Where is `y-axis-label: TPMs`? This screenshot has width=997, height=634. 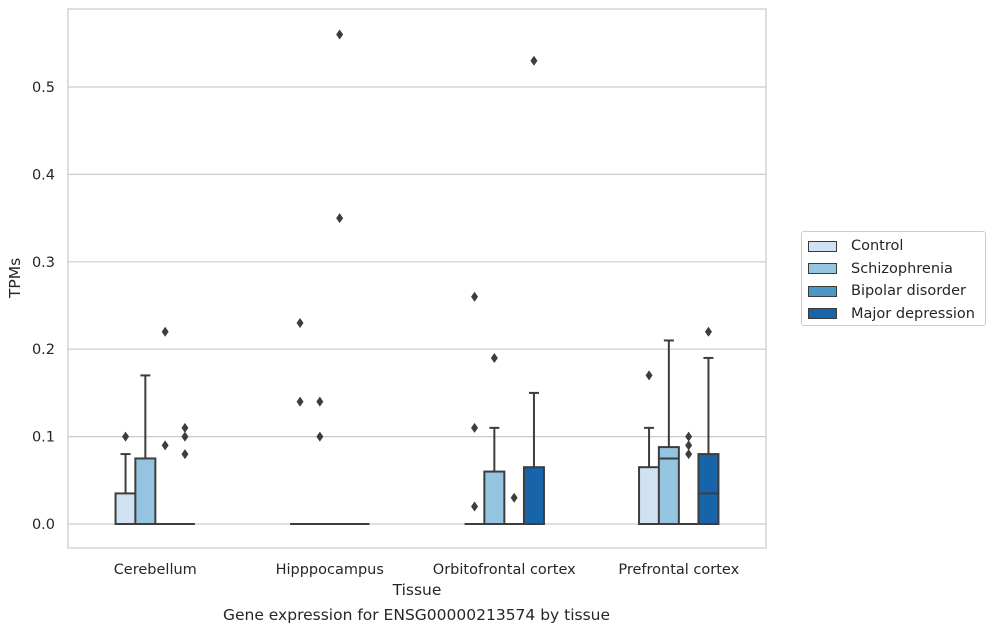 y-axis-label: TPMs is located at coordinates (15, 278).